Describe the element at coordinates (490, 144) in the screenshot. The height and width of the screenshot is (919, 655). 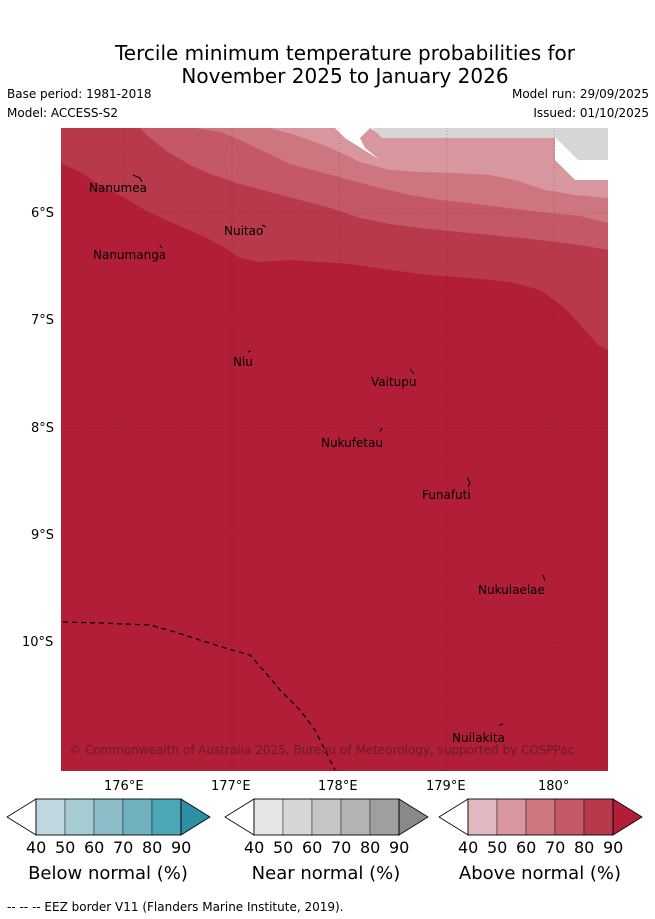
I see `near-normal-50-region` at that location.